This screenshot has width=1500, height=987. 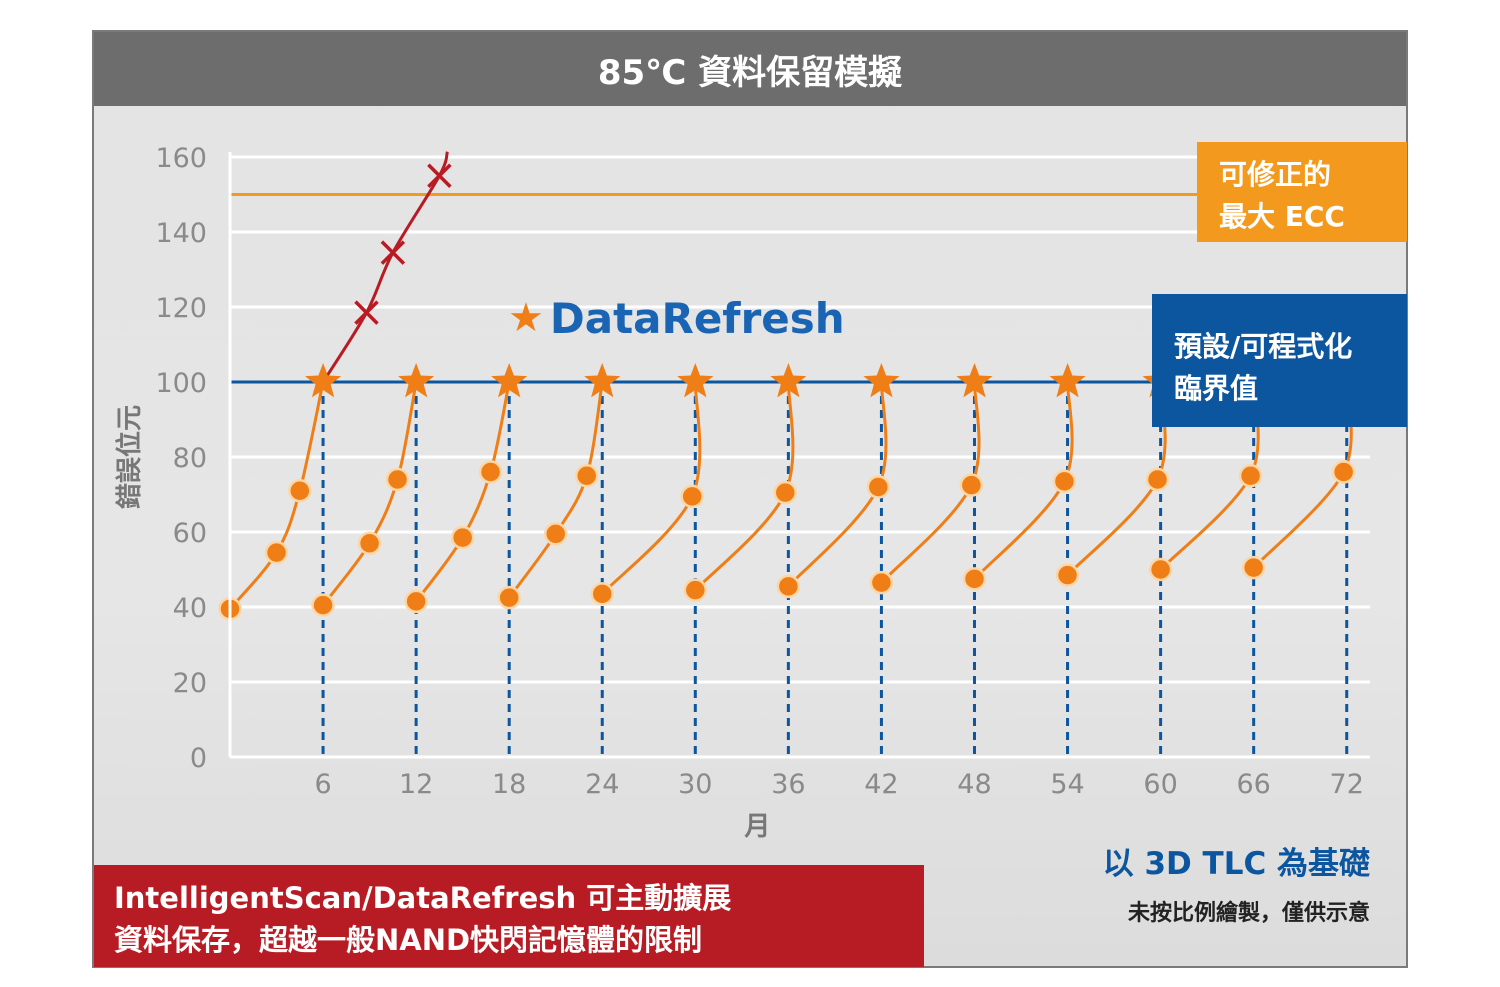 I want to click on x-tick-label: 66, so click(x=1253, y=784).